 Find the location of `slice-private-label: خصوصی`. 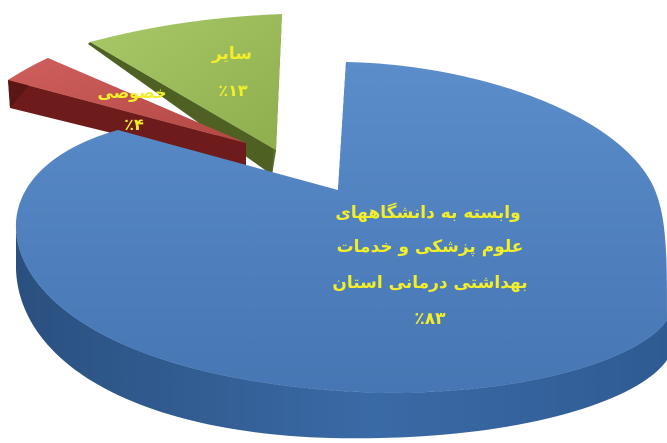

slice-private-label: خصوصی is located at coordinates (132, 92).